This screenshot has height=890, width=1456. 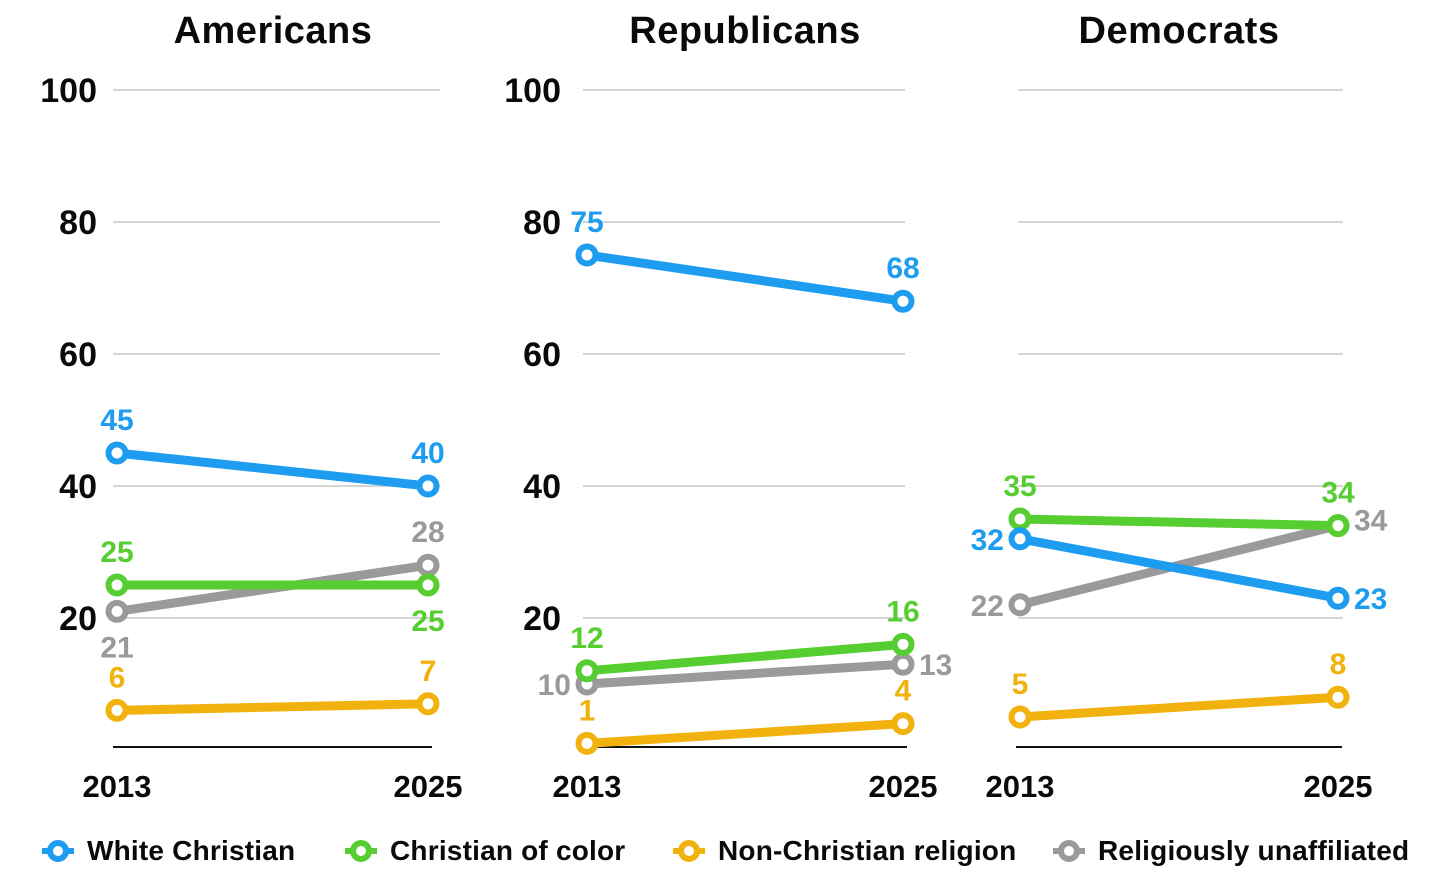 I want to click on value-label: 75, so click(x=586, y=222).